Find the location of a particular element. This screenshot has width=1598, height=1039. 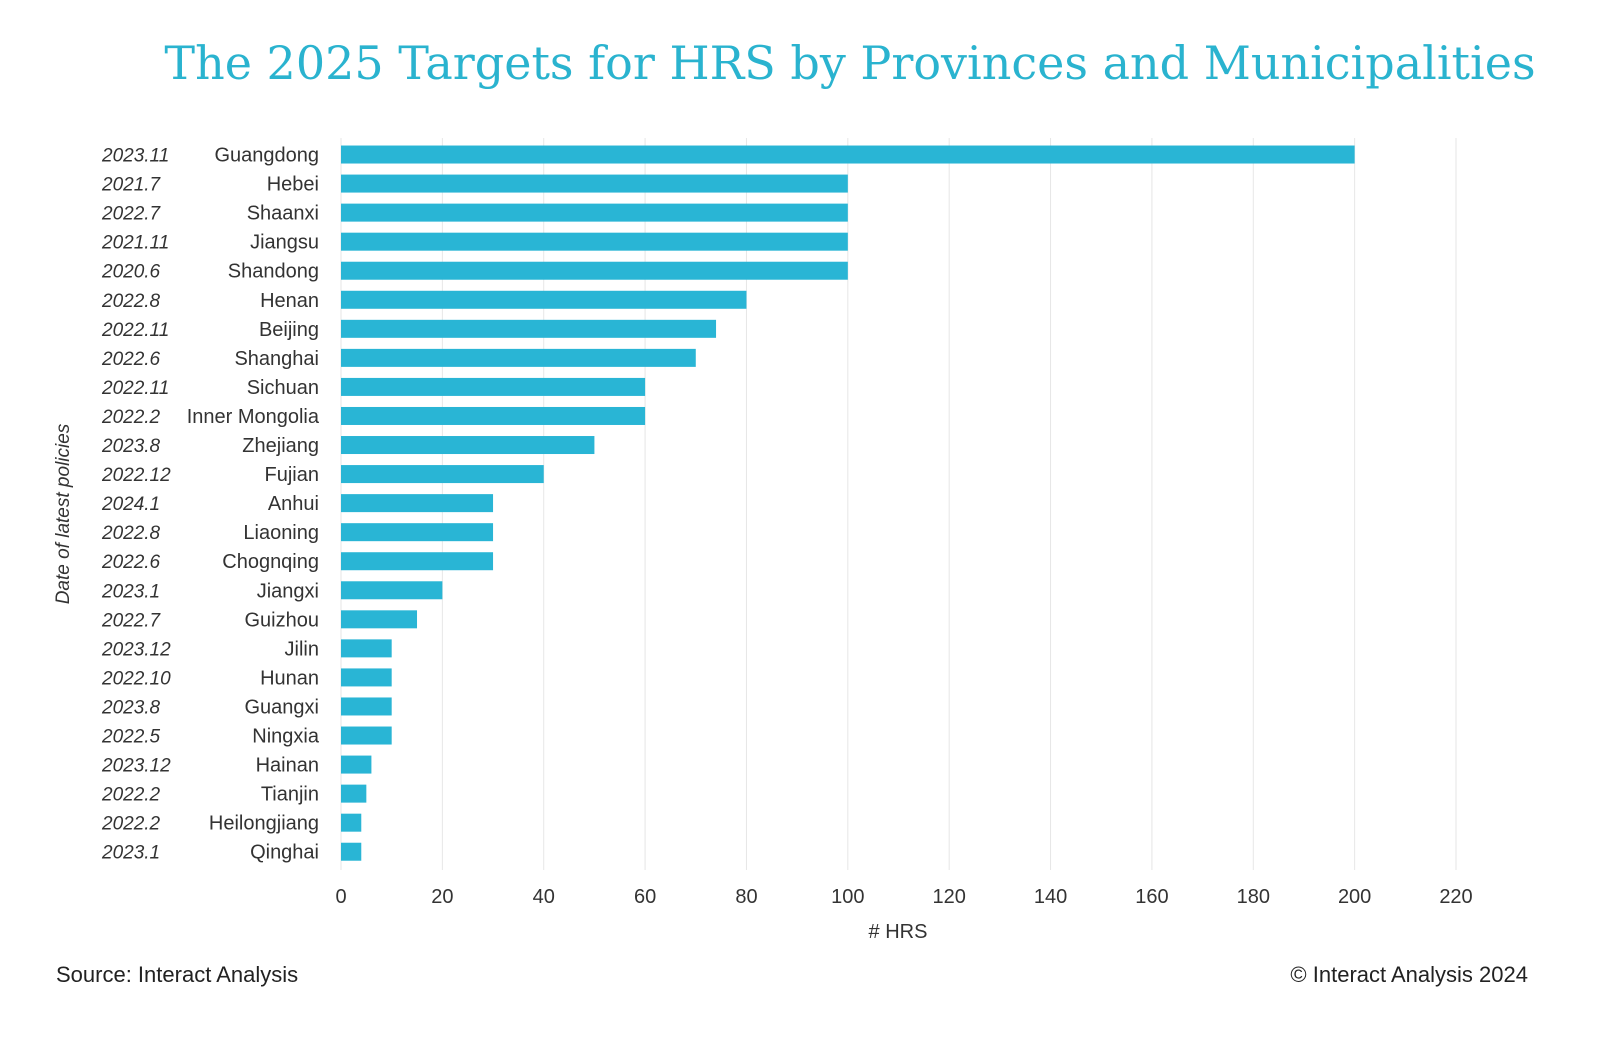

category-label: Beijing is located at coordinates (289, 330).